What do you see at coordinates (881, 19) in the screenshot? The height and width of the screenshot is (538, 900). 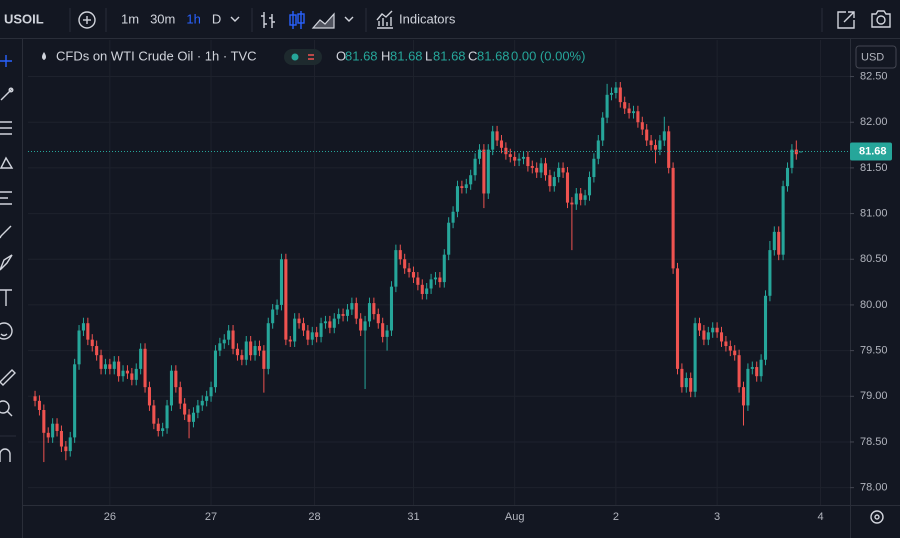 I see `snapshot-button` at bounding box center [881, 19].